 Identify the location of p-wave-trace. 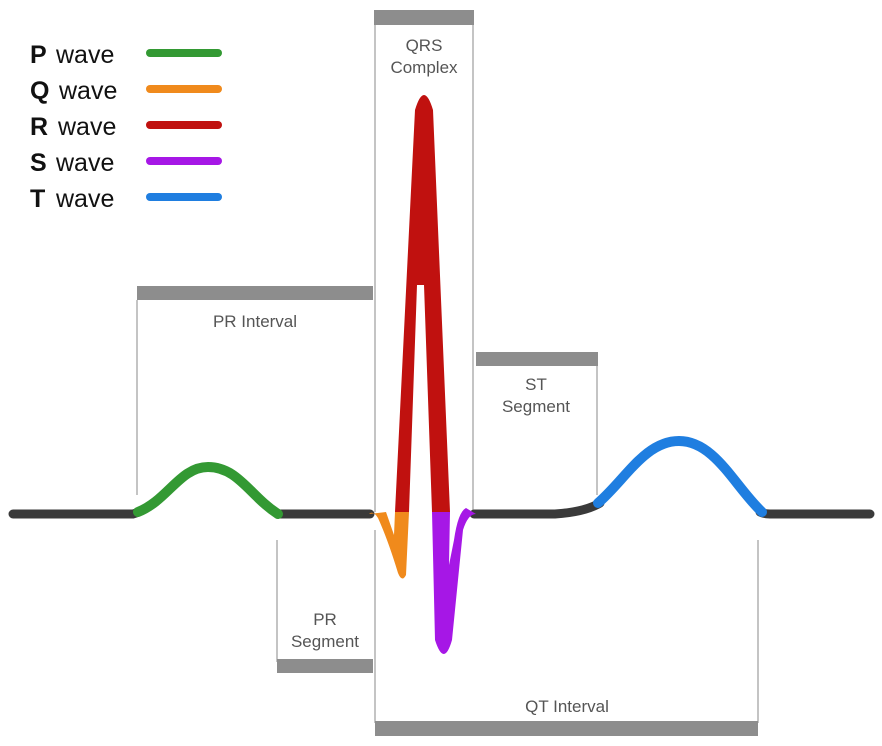
(208, 490).